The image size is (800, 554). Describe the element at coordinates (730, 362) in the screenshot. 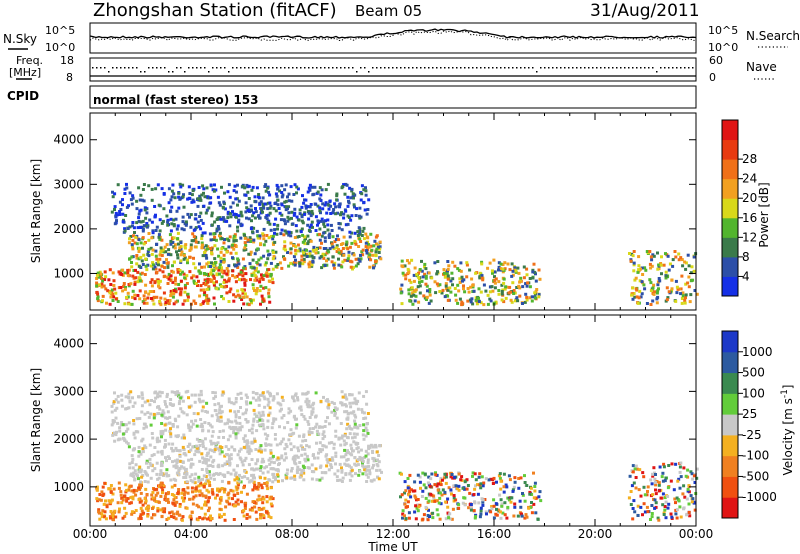

I see `colorbar-segment` at that location.